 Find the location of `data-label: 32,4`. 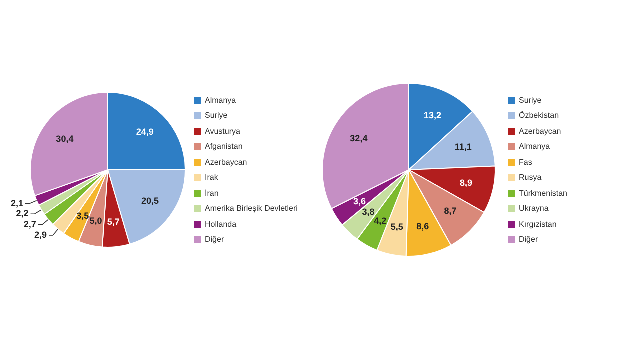

data-label: 32,4 is located at coordinates (359, 139).